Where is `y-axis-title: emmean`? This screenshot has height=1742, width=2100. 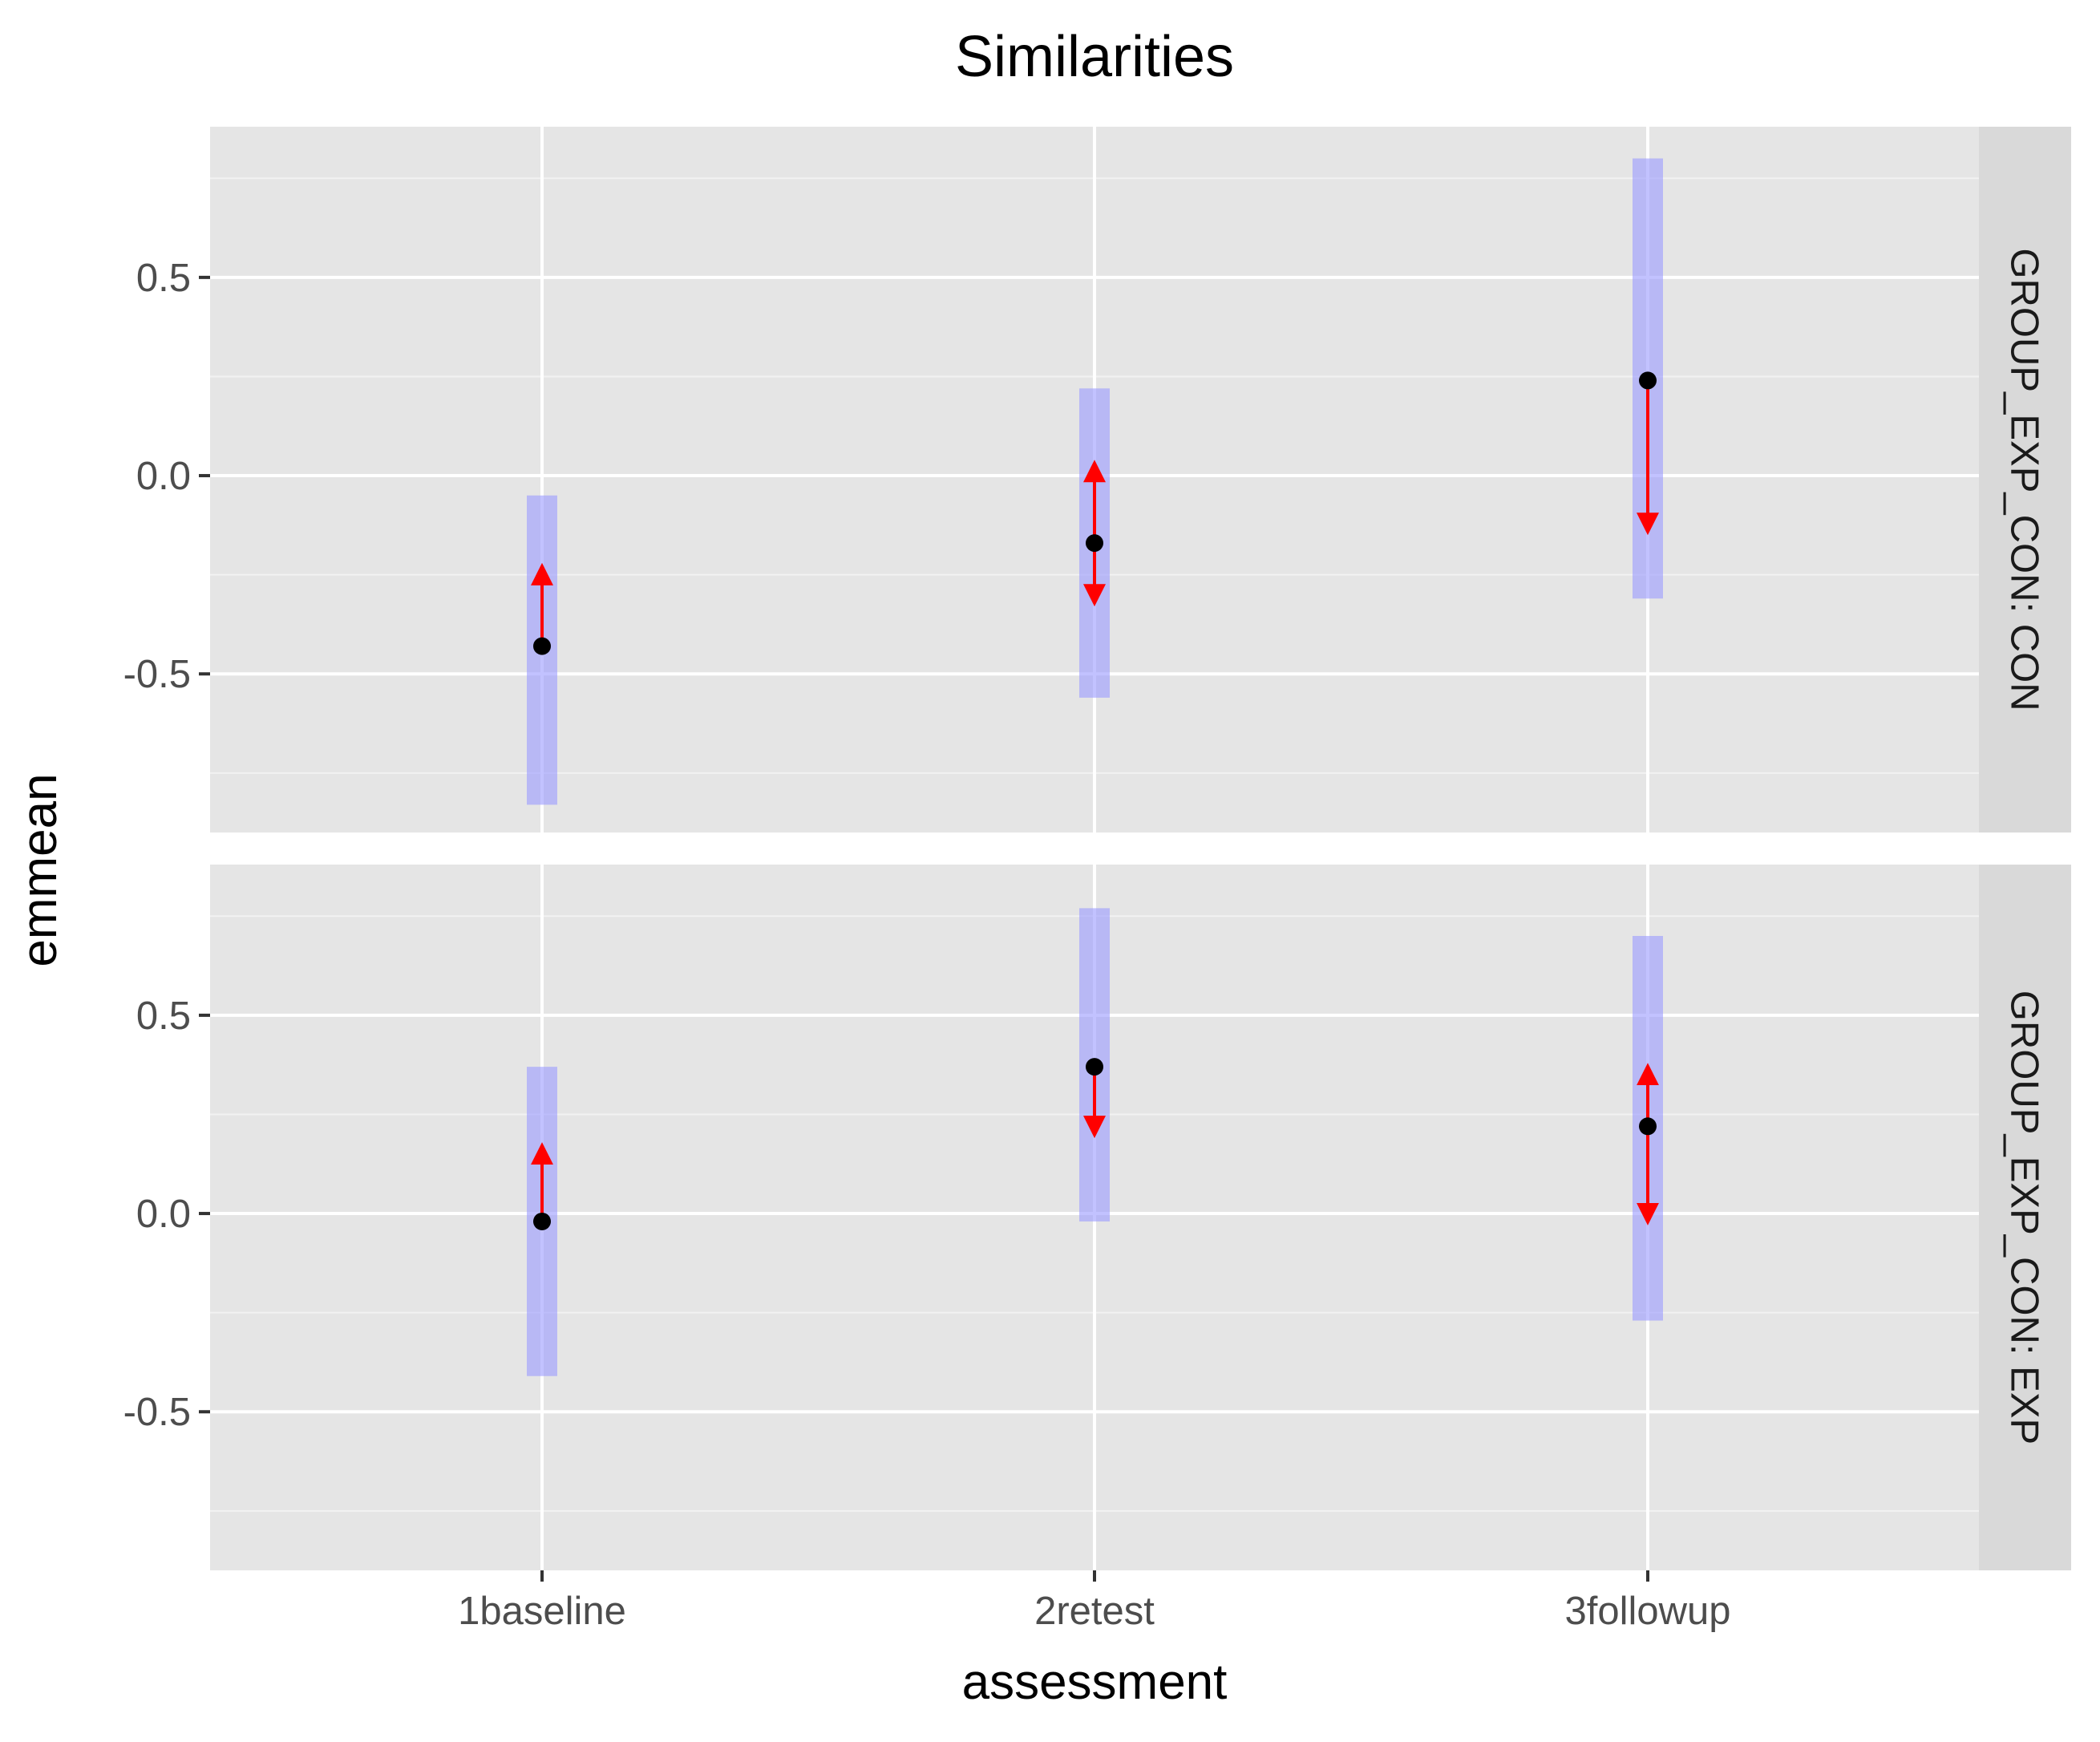
y-axis-title: emmean is located at coordinates (39, 869).